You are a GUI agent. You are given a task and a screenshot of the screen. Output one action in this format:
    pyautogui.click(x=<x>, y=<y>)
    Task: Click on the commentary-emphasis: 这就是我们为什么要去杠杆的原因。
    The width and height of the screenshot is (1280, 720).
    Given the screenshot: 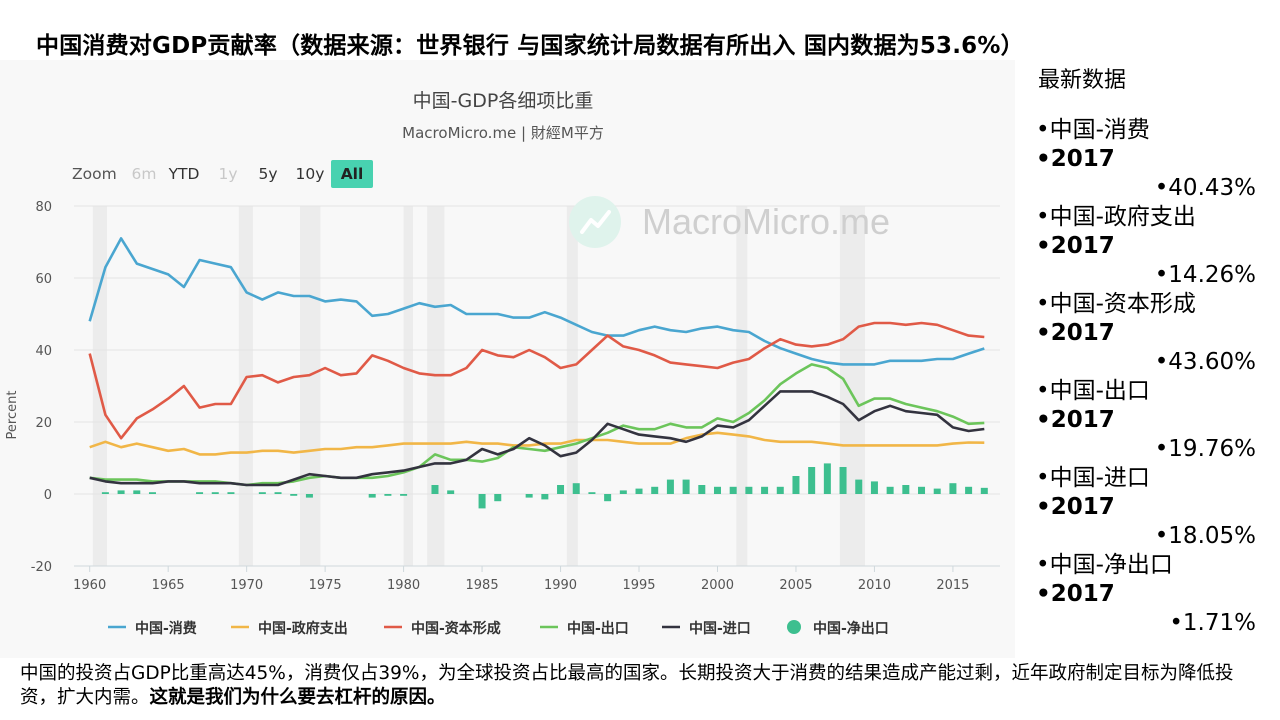 What is the action you would take?
    pyautogui.click(x=297, y=697)
    